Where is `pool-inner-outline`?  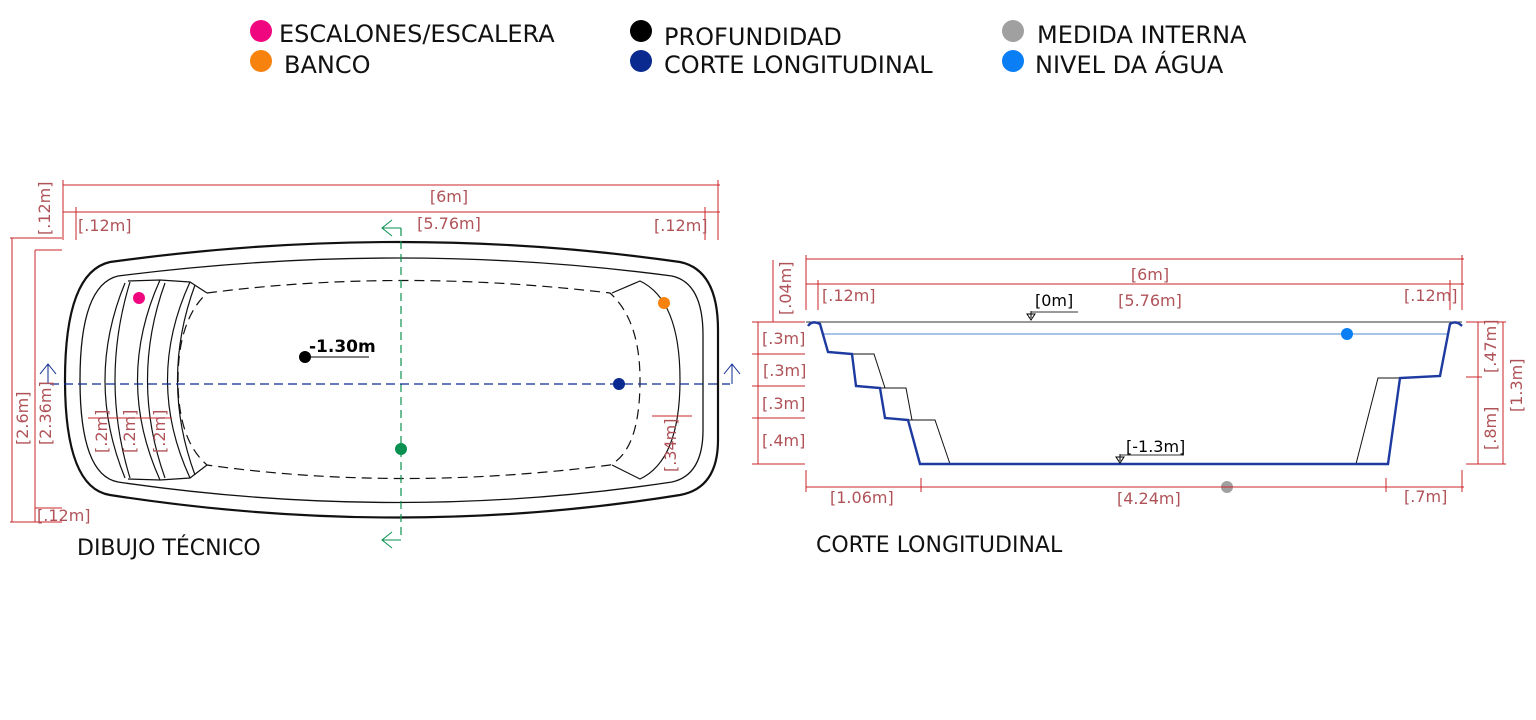
pool-inner-outline is located at coordinates (391, 380).